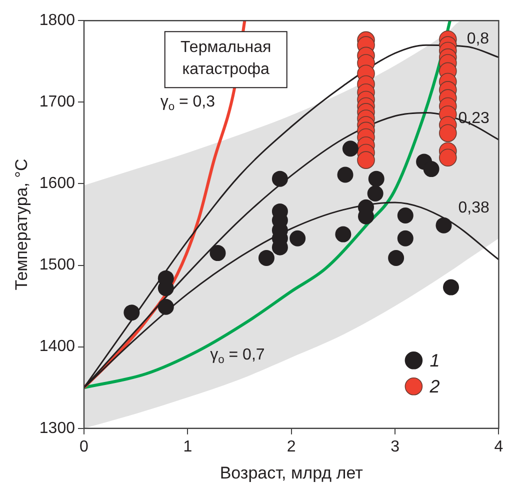 The width and height of the screenshot is (509, 492). Describe the element at coordinates (187, 447) in the screenshot. I see `x-tick-label: 1` at that location.